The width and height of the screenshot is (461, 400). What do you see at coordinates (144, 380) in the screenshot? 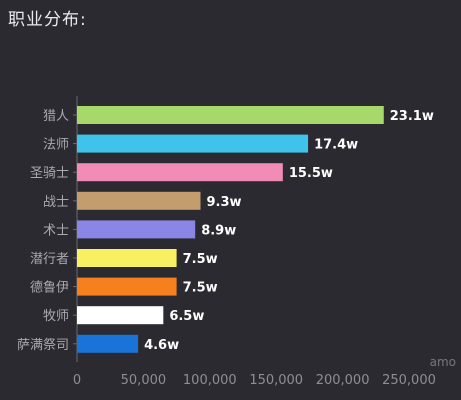
I see `x-tick-label: 50,000` at bounding box center [144, 380].